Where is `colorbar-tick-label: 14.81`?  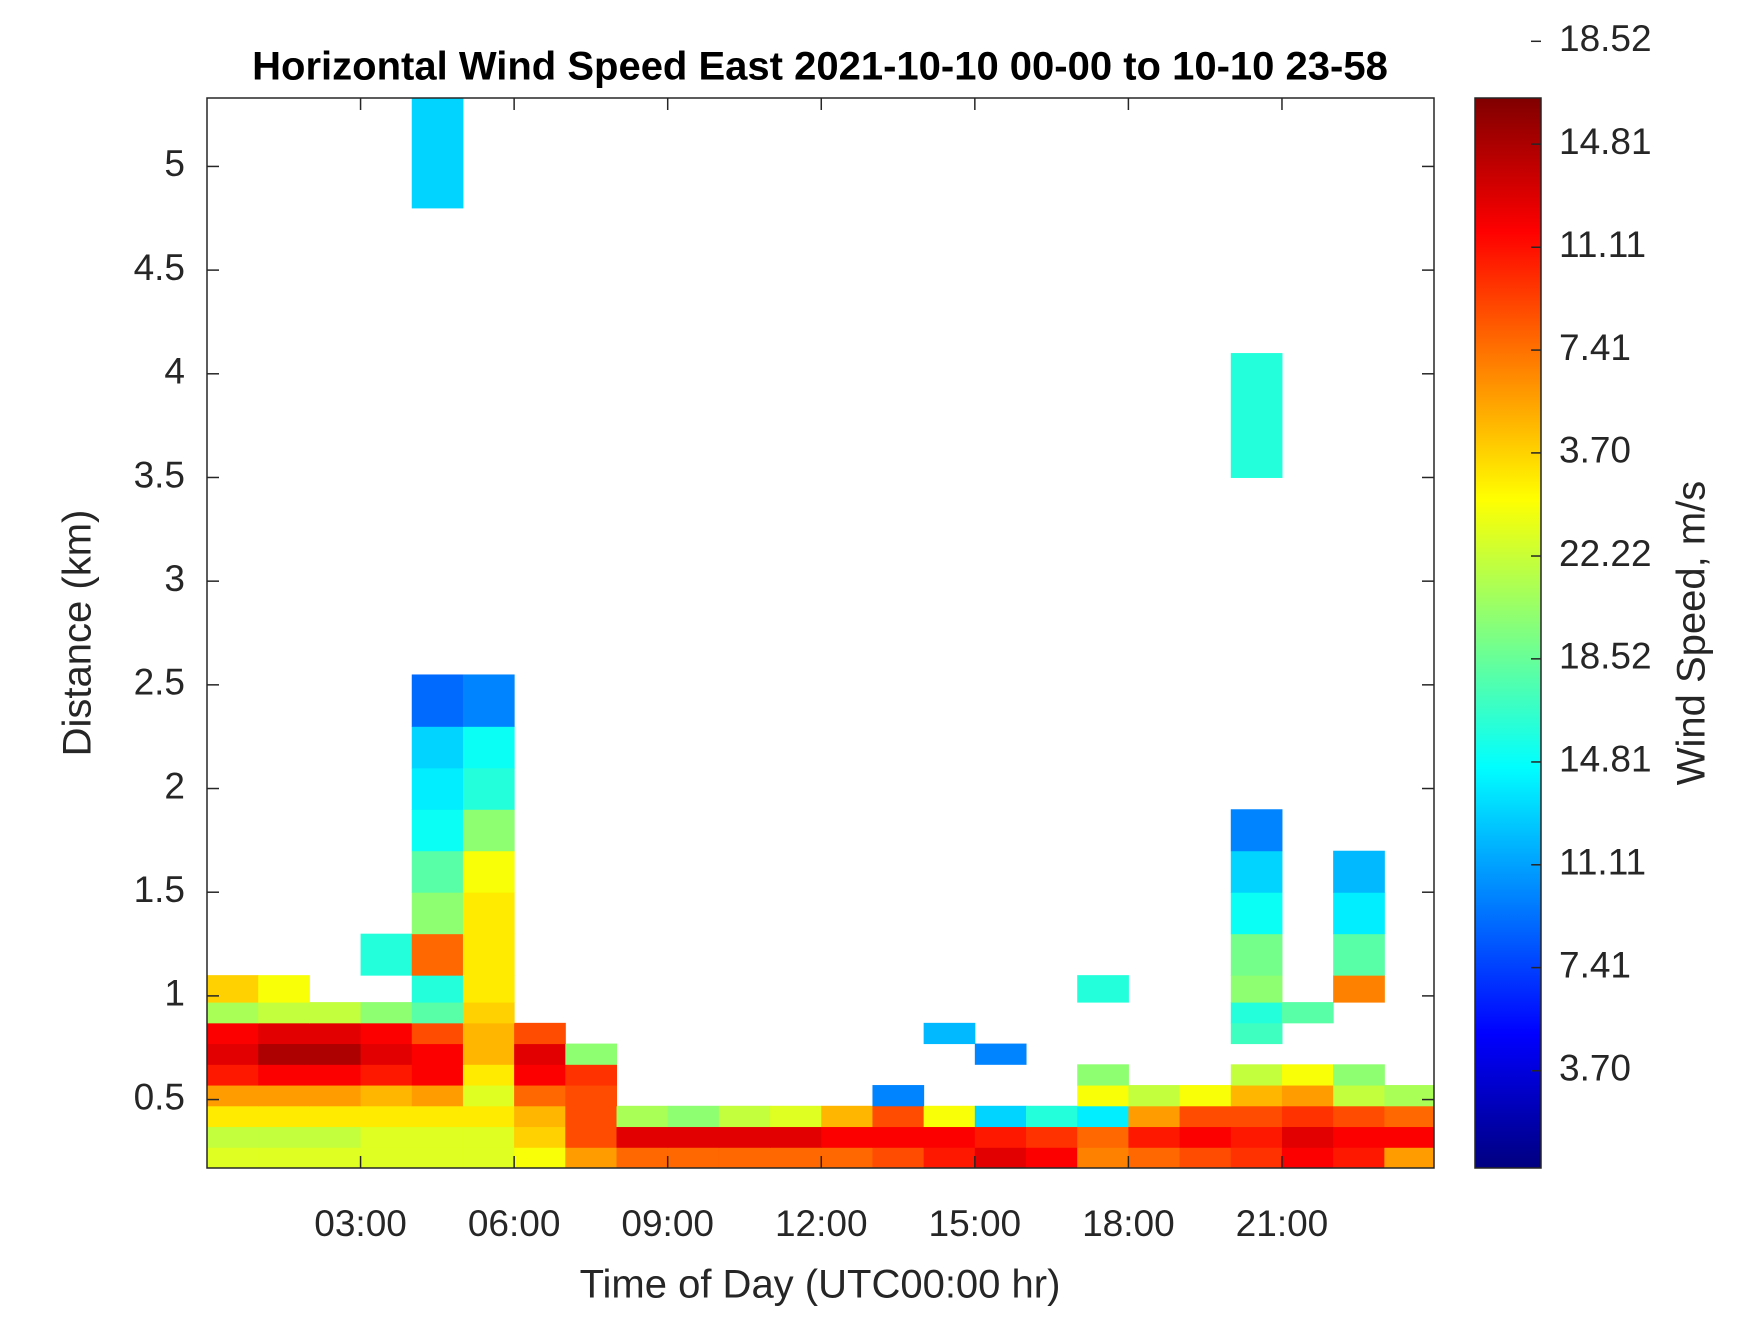 colorbar-tick-label: 14.81 is located at coordinates (1605, 759).